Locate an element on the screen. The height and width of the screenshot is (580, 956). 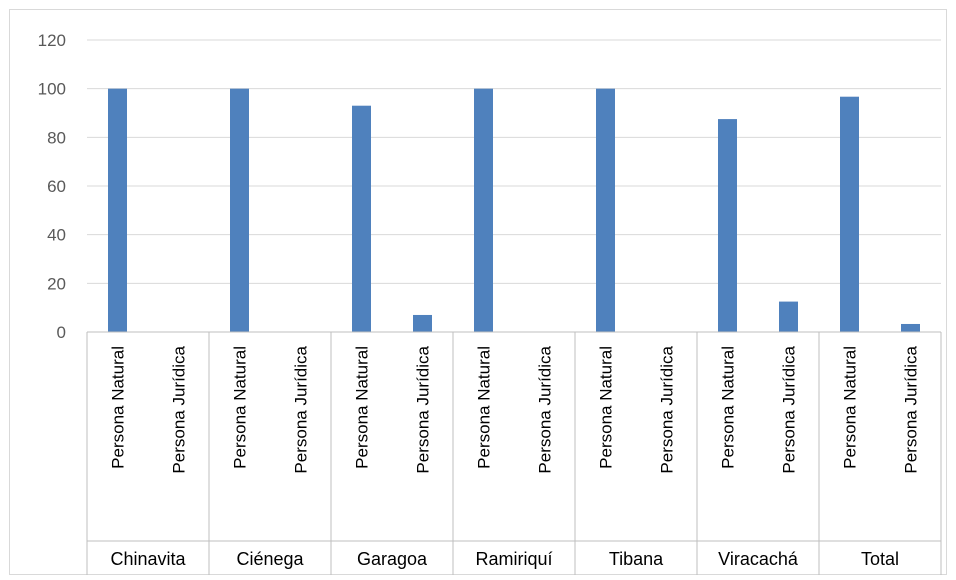
x-group-label: Garagoa is located at coordinates (392, 559).